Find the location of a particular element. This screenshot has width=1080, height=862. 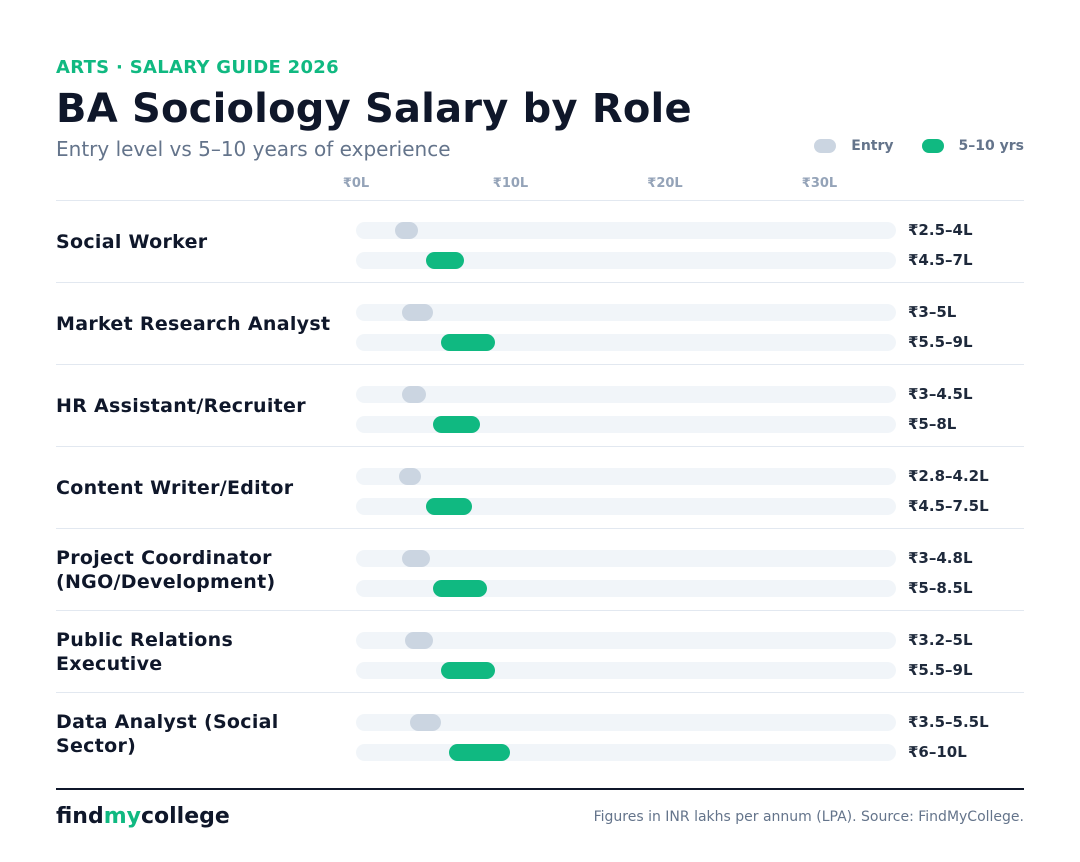

legend-entry-label: Entry is located at coordinates (872, 146).